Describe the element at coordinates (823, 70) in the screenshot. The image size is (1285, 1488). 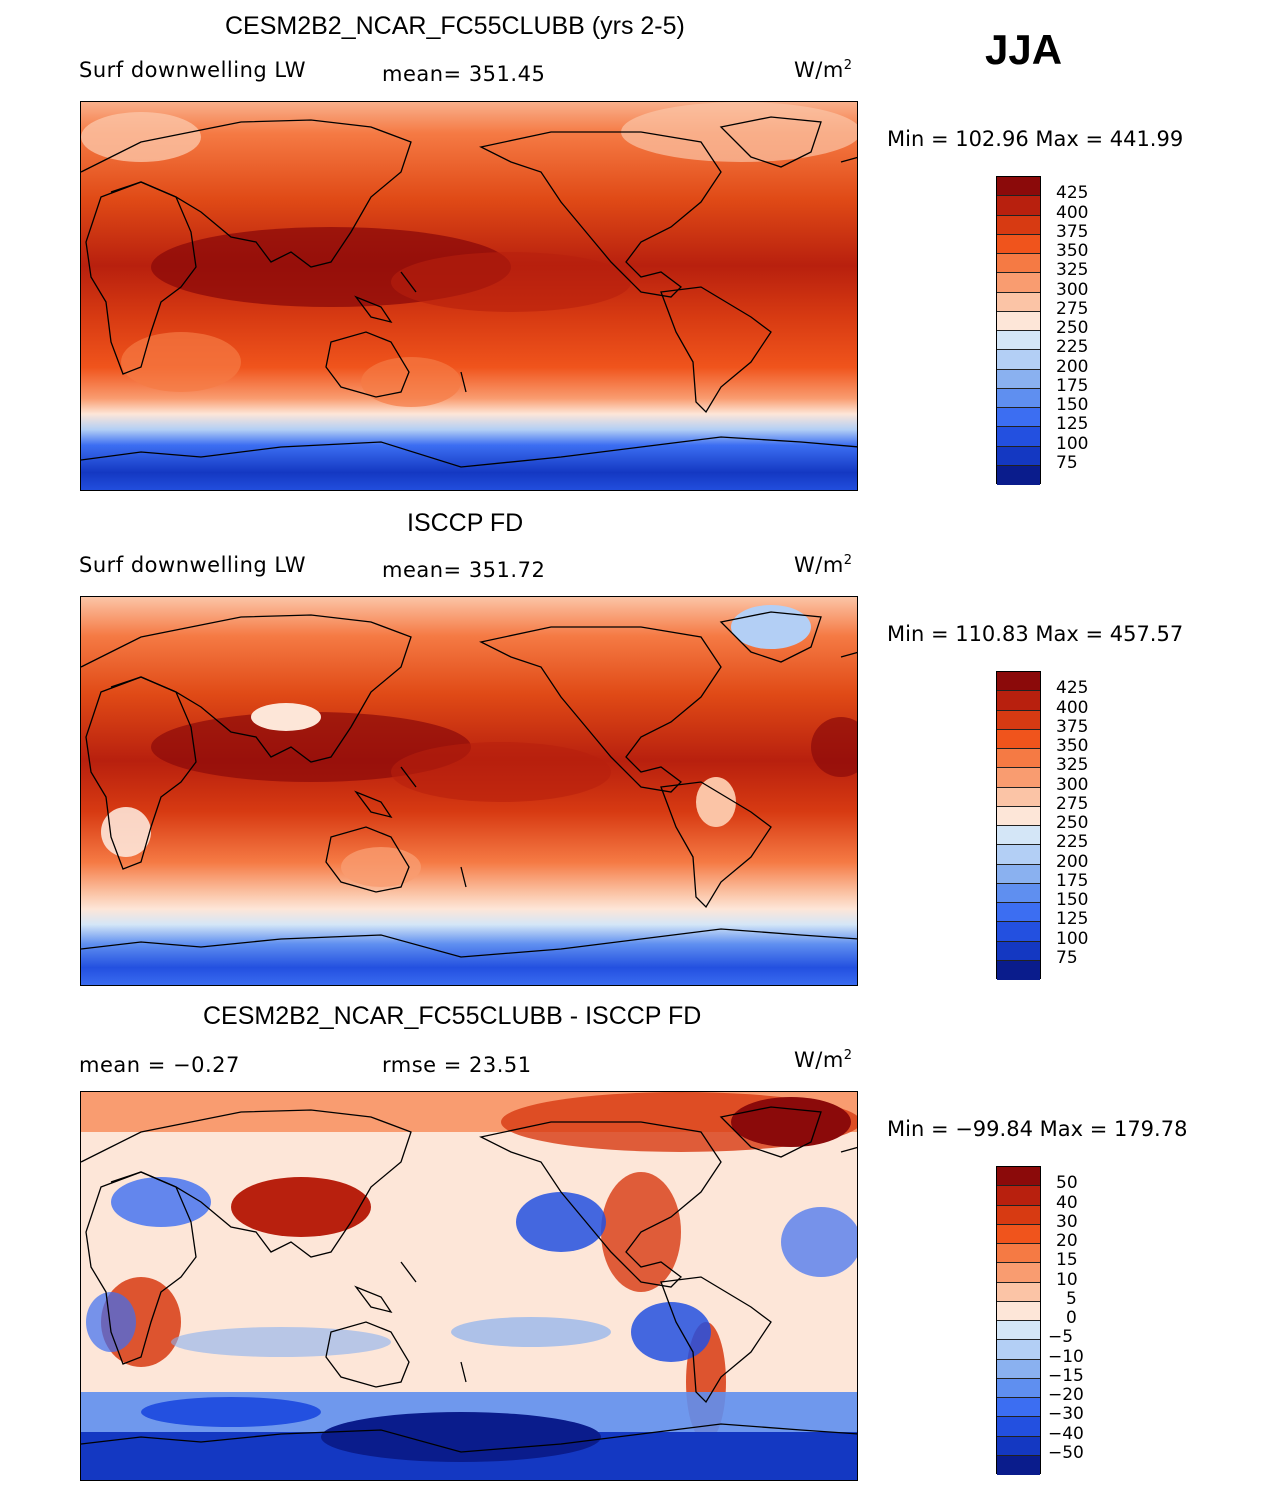
I see `panel1-units: W/m2` at that location.